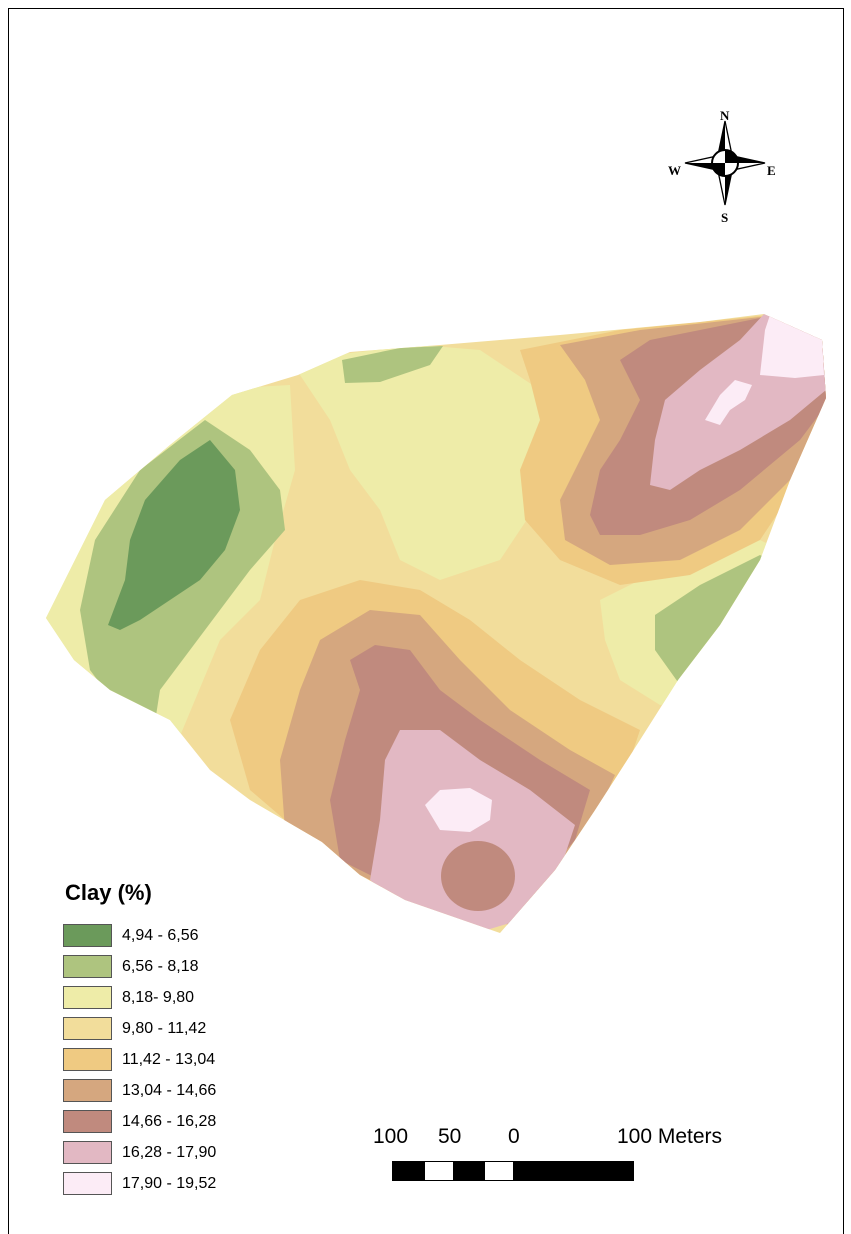  Describe the element at coordinates (158, 997) in the screenshot. I see `legend-label: 8,18- 9,80` at that location.